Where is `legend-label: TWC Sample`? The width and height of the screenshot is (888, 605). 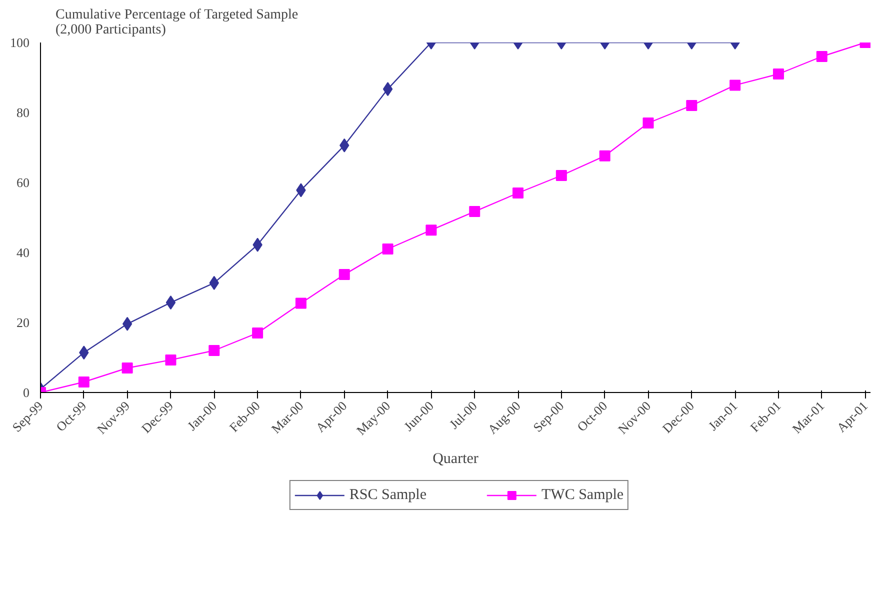 legend-label: TWC Sample is located at coordinates (583, 495).